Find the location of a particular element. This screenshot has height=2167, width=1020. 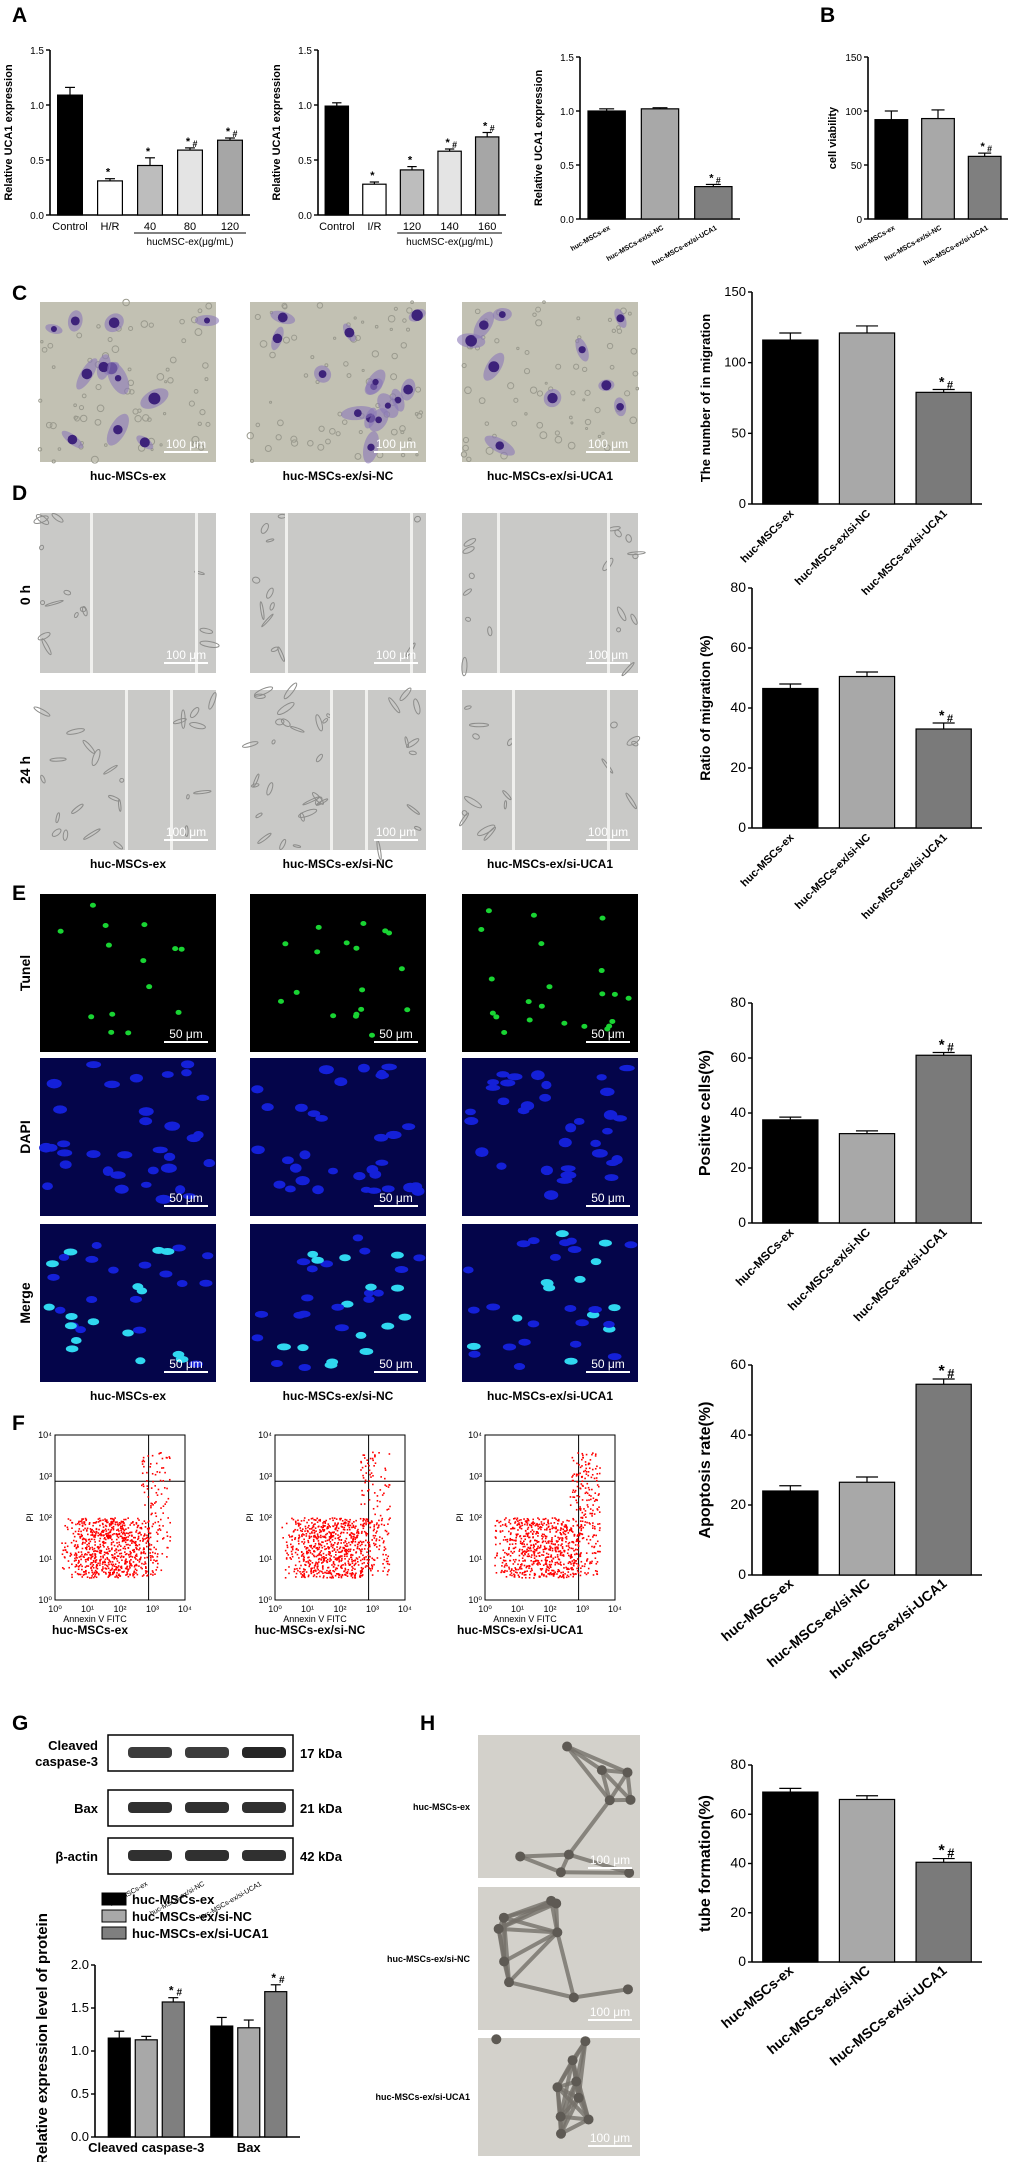

significance-hash: # is located at coordinates (950, 1853).